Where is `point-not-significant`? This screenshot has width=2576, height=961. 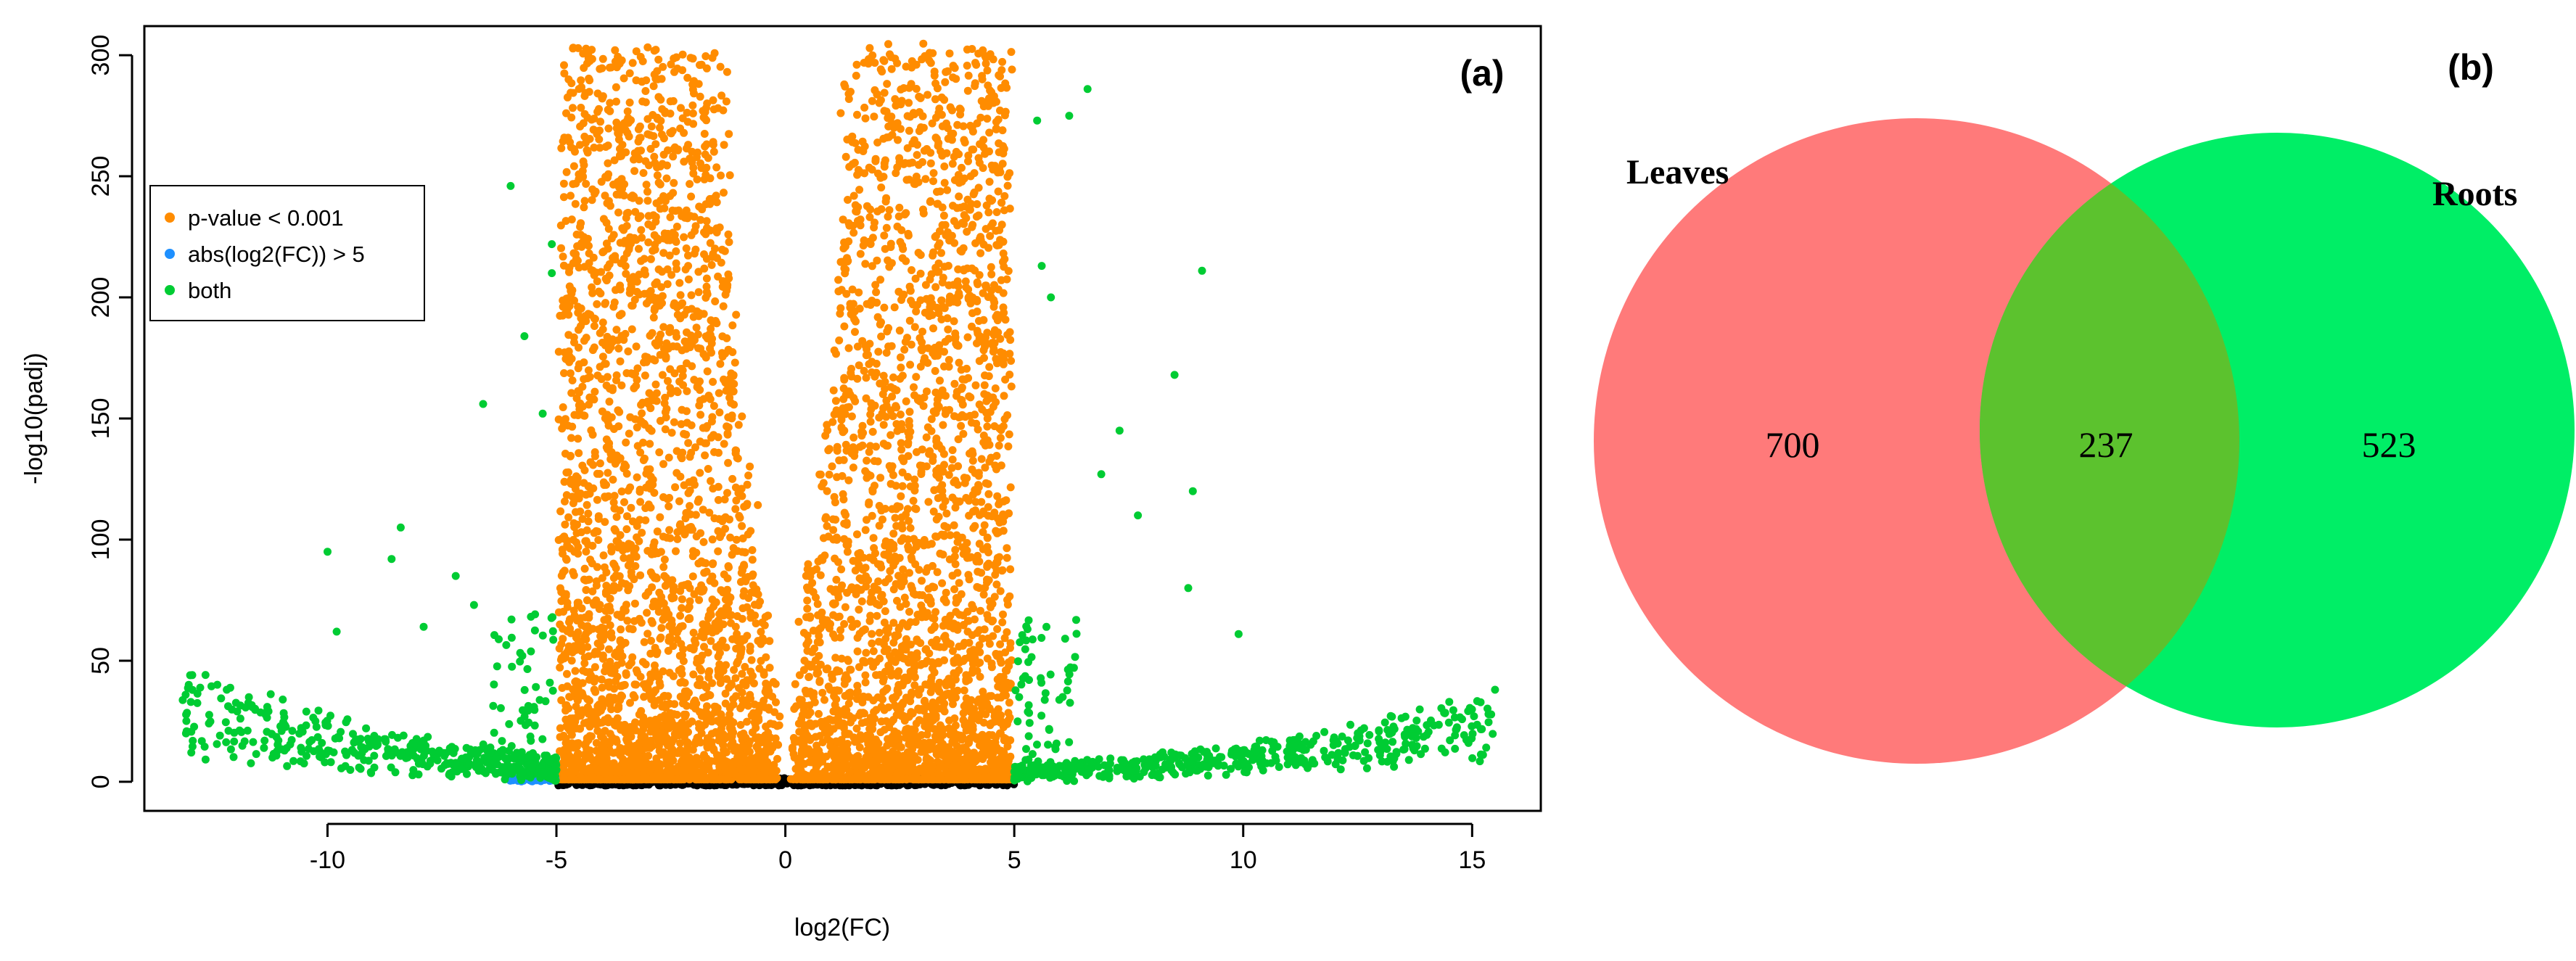
point-not-significant is located at coordinates (908, 785).